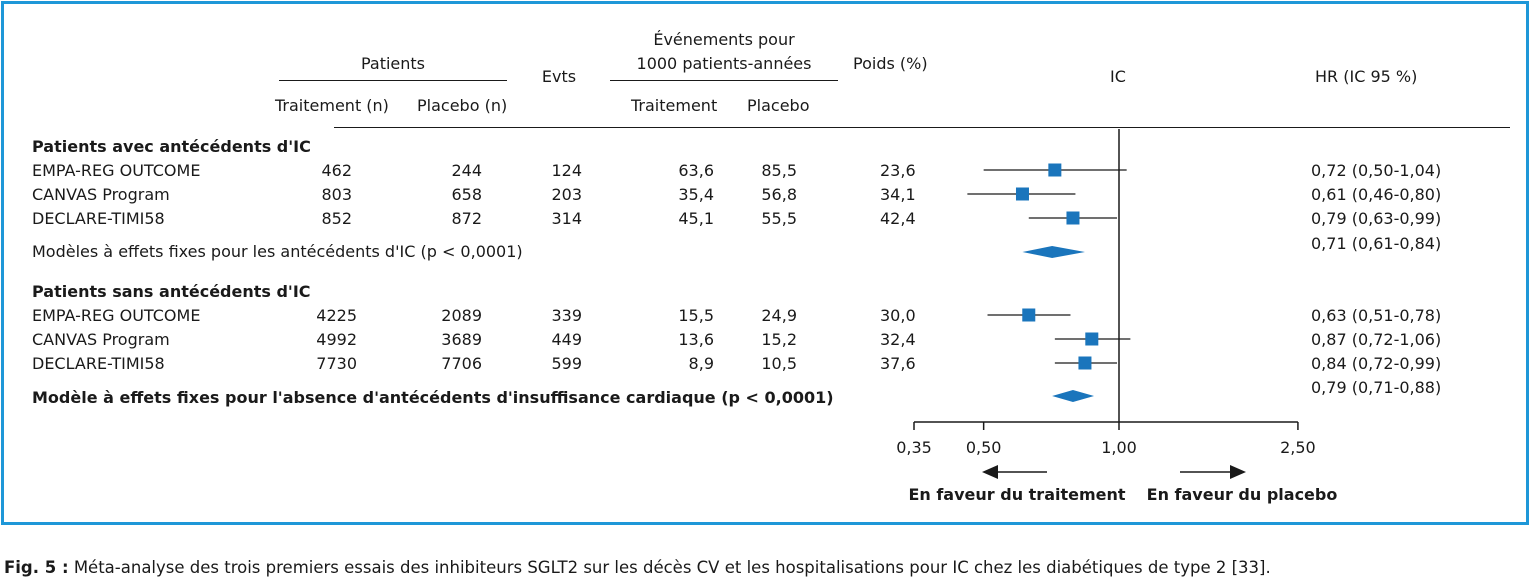 This screenshot has width=1536, height=580. I want to click on header-events-line2: 1000 patients-années, so click(724, 63).